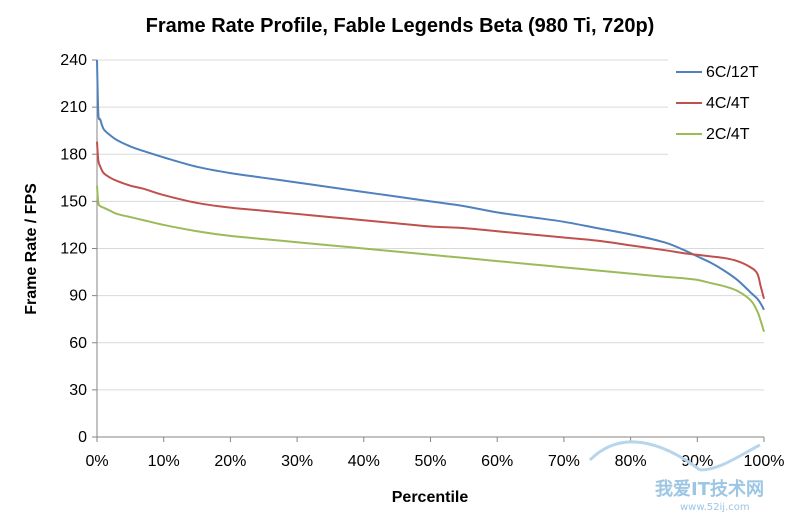  What do you see at coordinates (73, 60) in the screenshot?
I see `y-tick-label: 240` at bounding box center [73, 60].